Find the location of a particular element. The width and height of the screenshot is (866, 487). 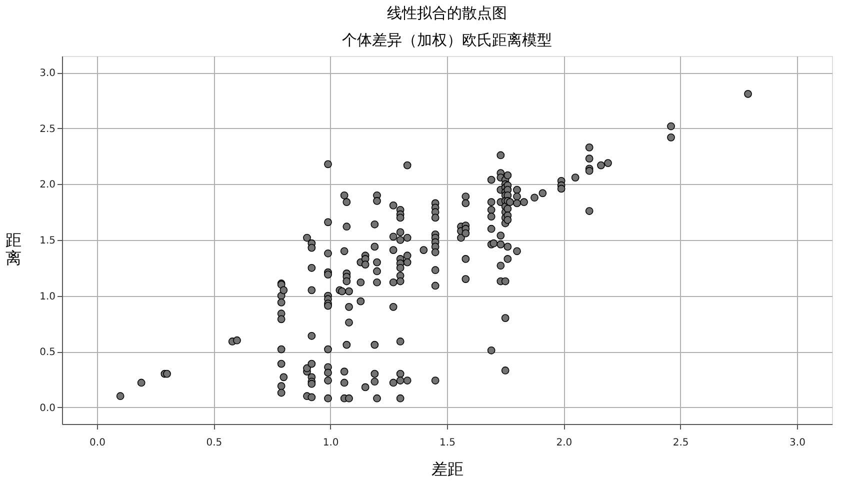

x-tick-label: 3.0 is located at coordinates (798, 443).